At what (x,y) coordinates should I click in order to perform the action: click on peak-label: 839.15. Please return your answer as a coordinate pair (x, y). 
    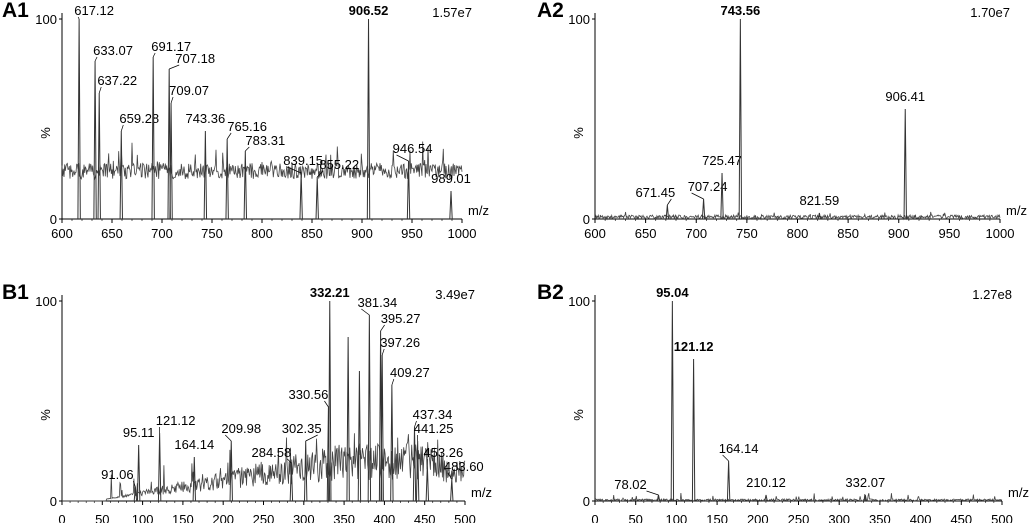
    Looking at the image, I should click on (303, 160).